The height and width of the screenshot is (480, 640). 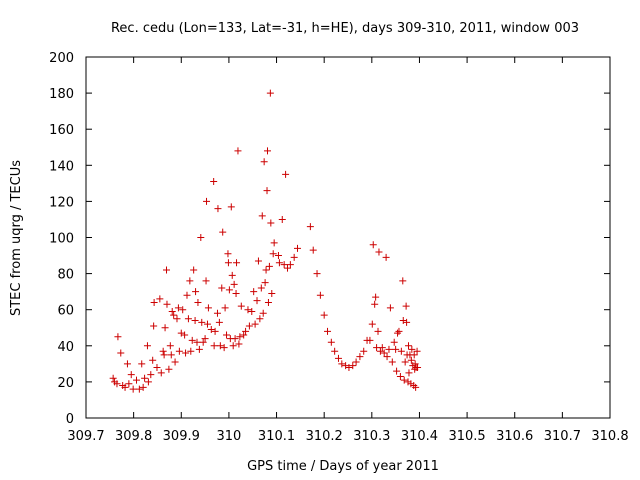 What do you see at coordinates (61, 202) in the screenshot?
I see `y-tick-label: 120` at bounding box center [61, 202].